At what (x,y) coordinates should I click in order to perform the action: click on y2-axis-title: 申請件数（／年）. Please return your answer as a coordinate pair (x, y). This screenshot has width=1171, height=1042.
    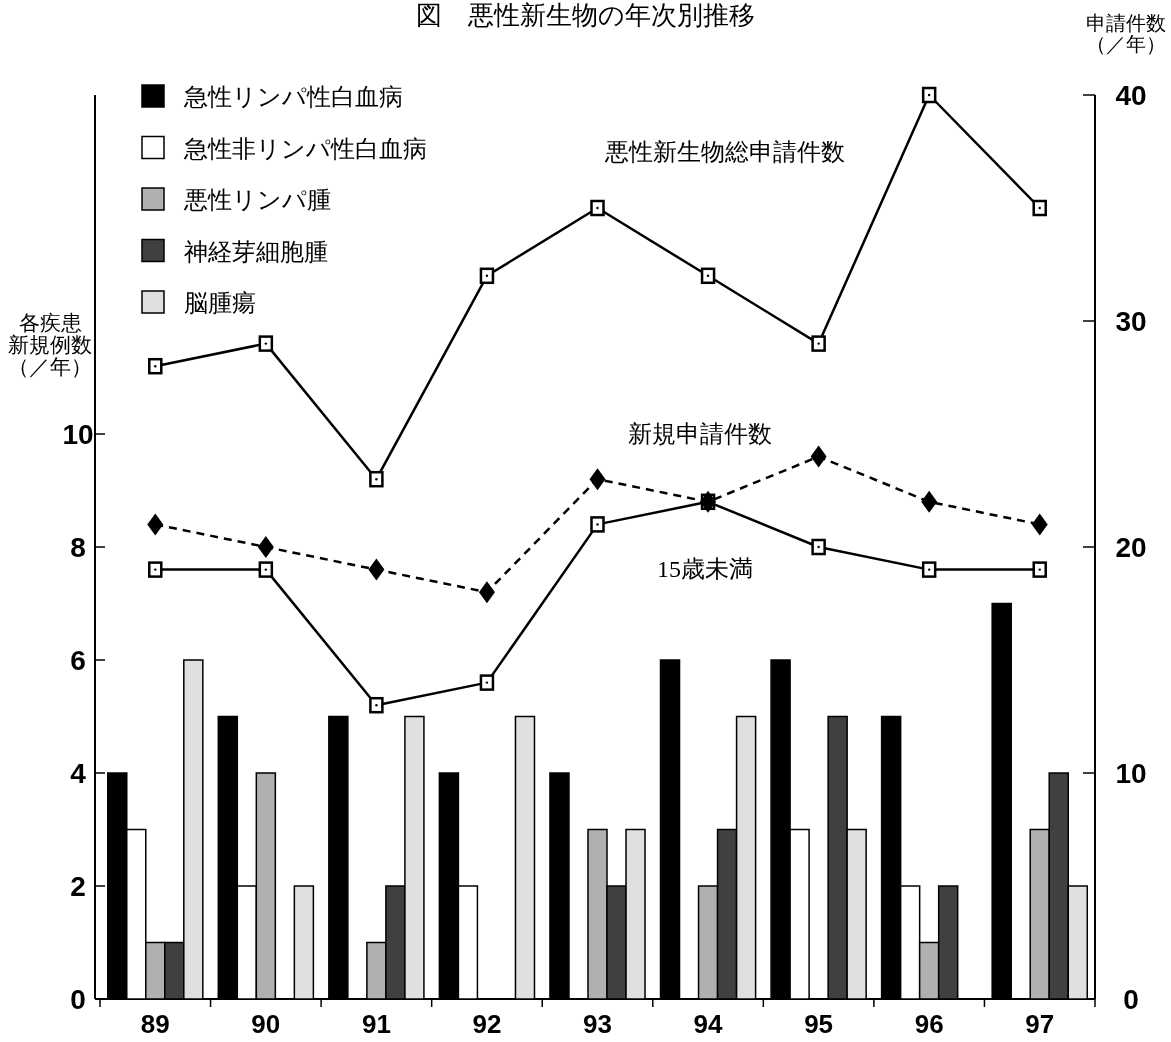
    Looking at the image, I should click on (1126, 33).